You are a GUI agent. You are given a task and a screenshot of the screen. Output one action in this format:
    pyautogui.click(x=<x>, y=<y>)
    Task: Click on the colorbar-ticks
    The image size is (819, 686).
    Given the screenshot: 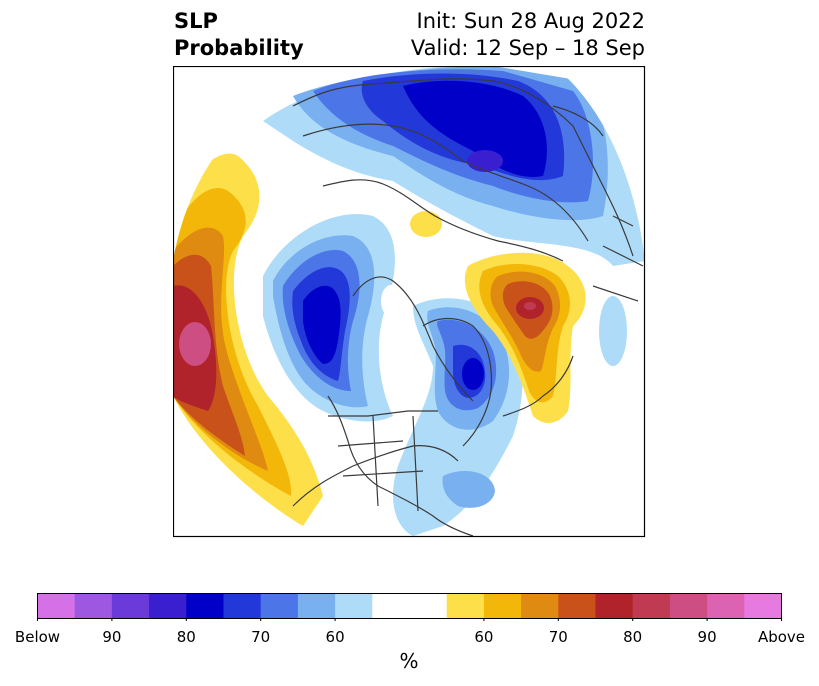 What is the action you would take?
    pyautogui.click(x=409, y=620)
    